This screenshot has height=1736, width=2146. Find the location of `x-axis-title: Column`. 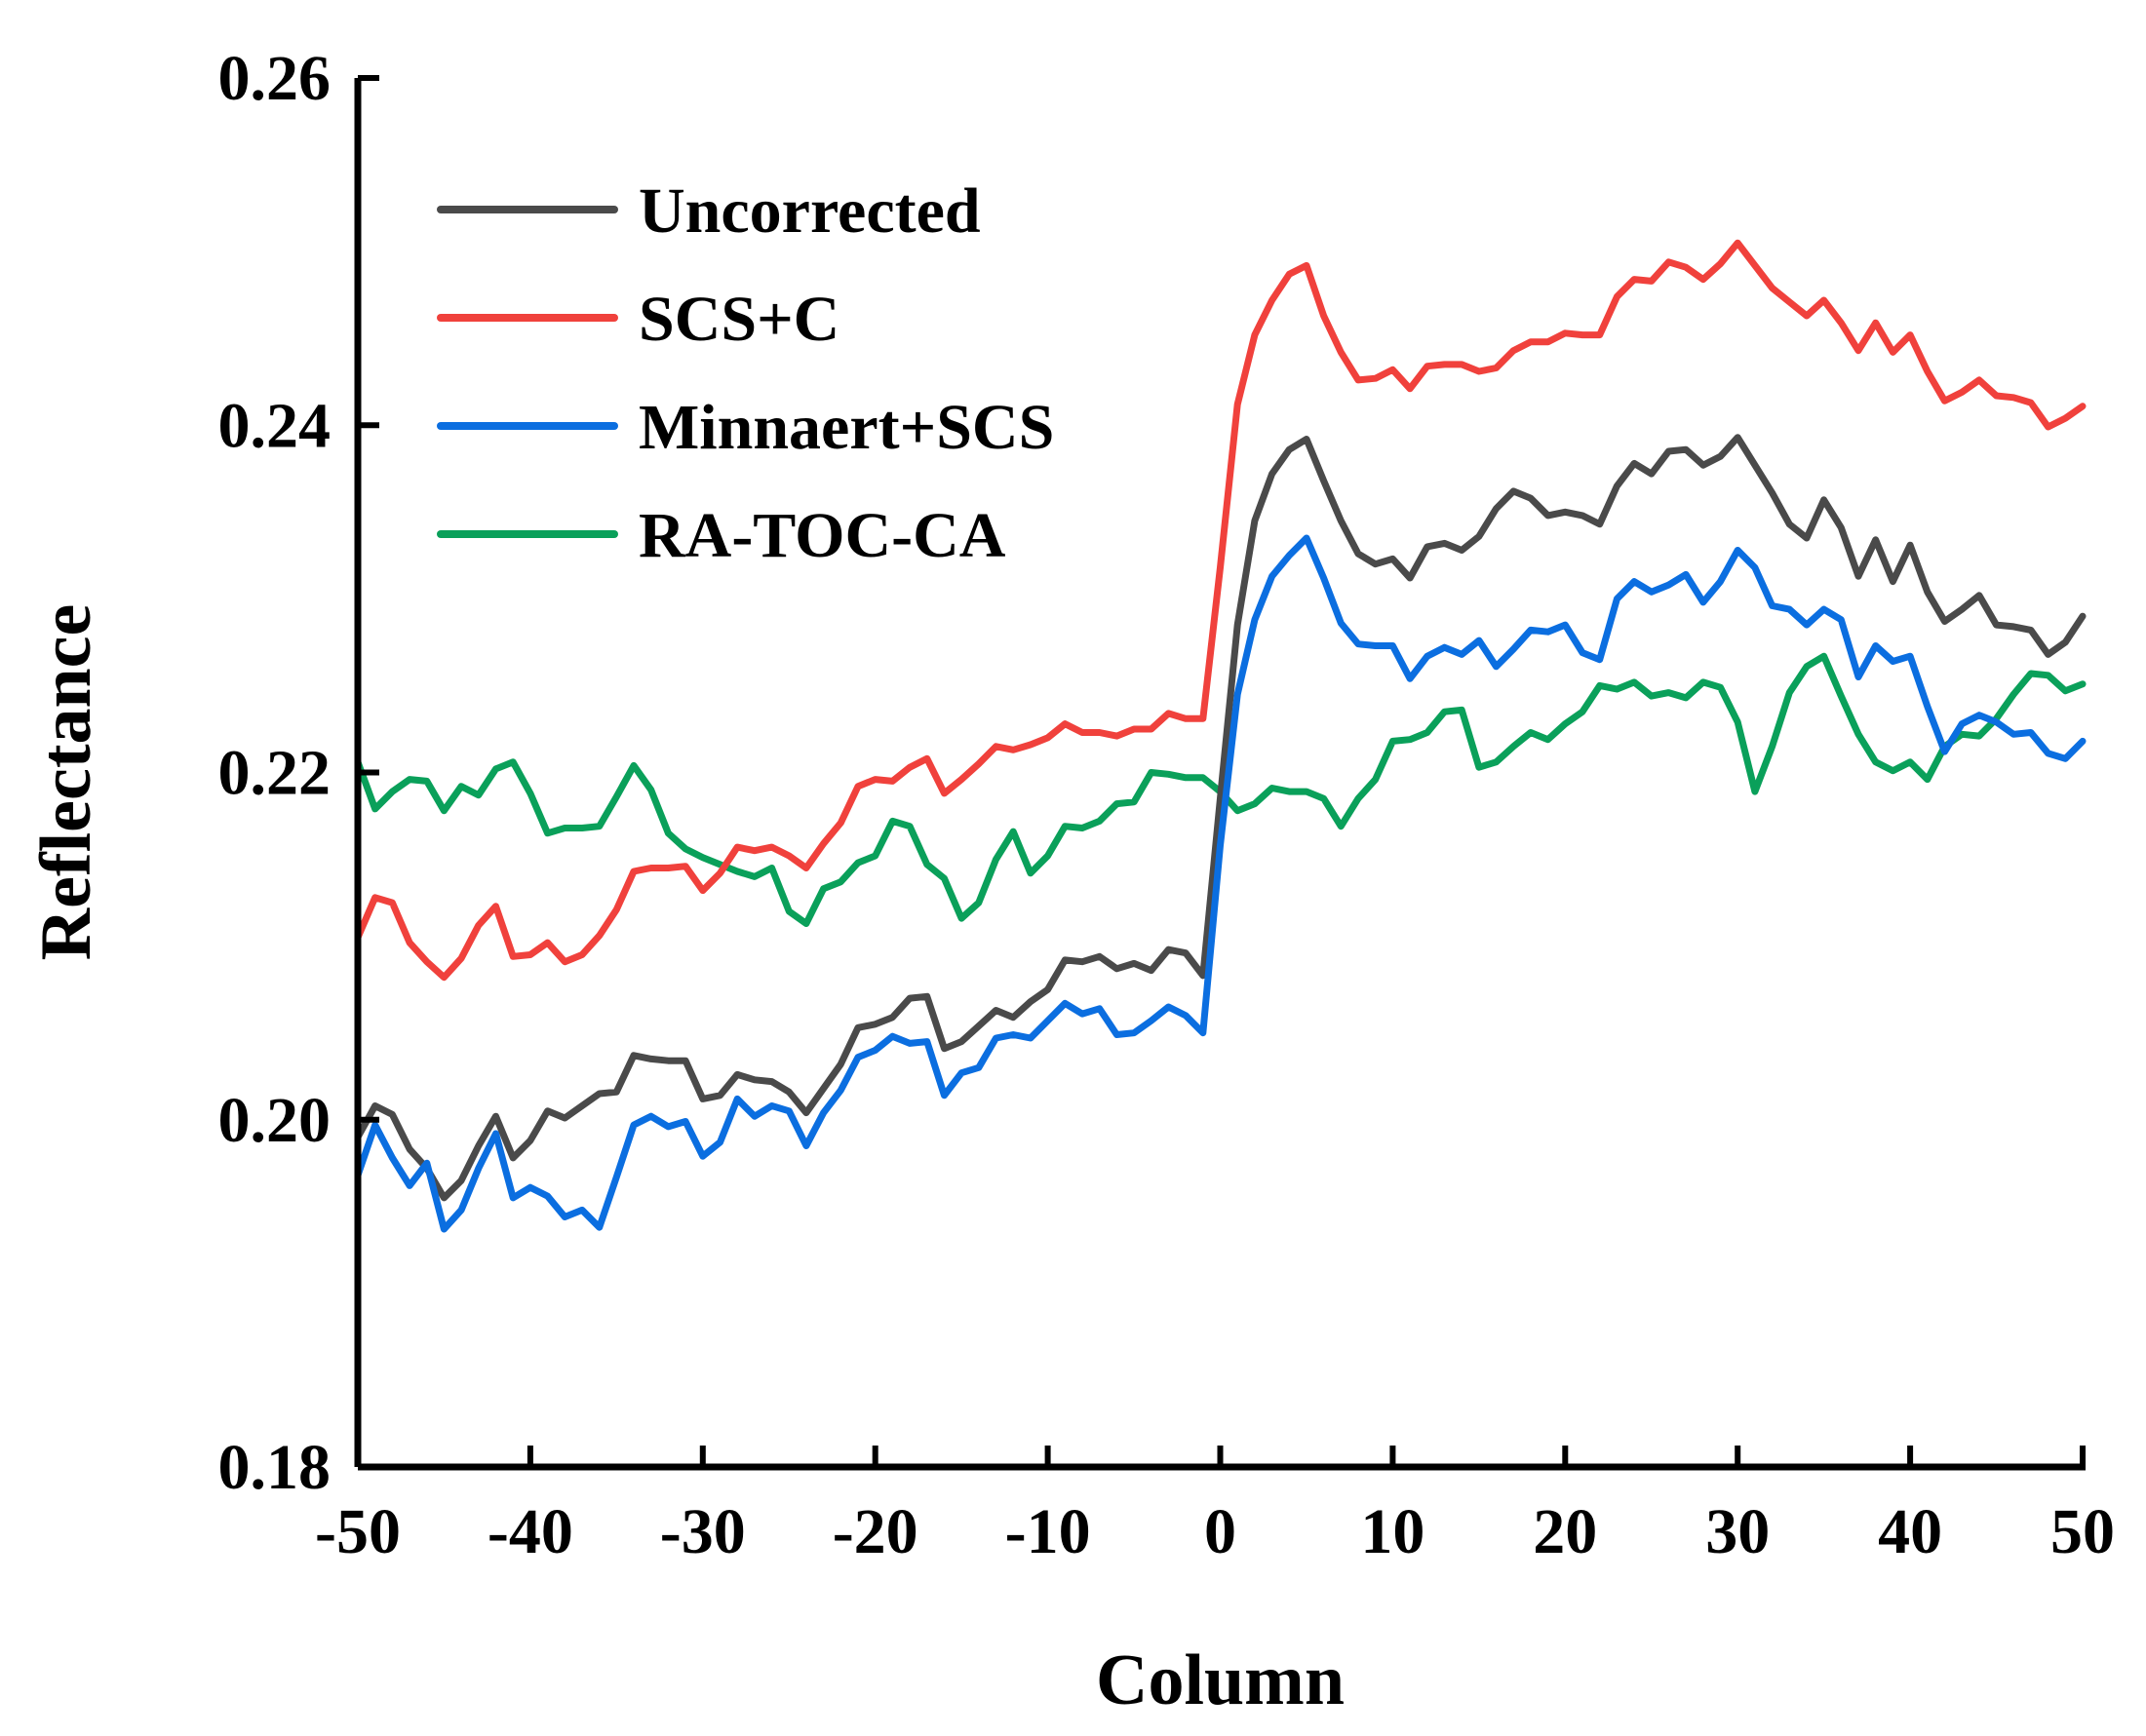

x-axis-title: Column is located at coordinates (1220, 1680).